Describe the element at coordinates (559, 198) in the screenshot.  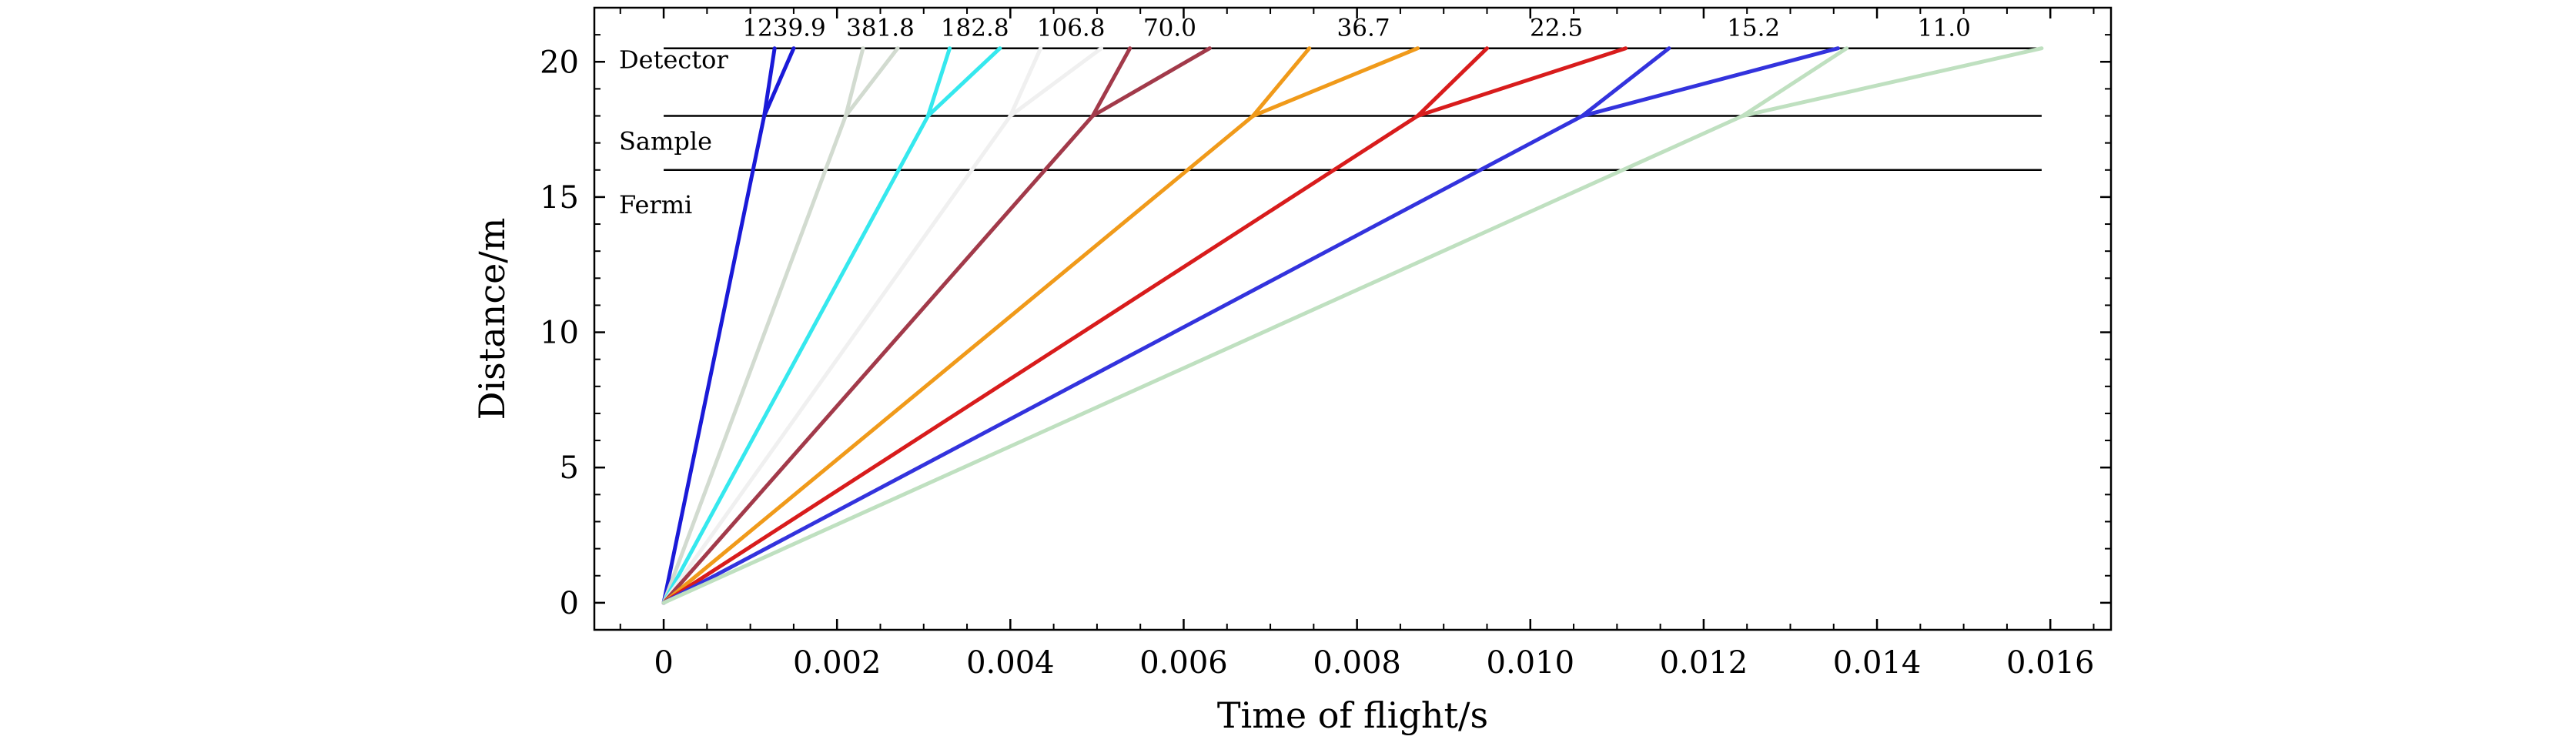
I see `y-tick-label-3: 15` at that location.